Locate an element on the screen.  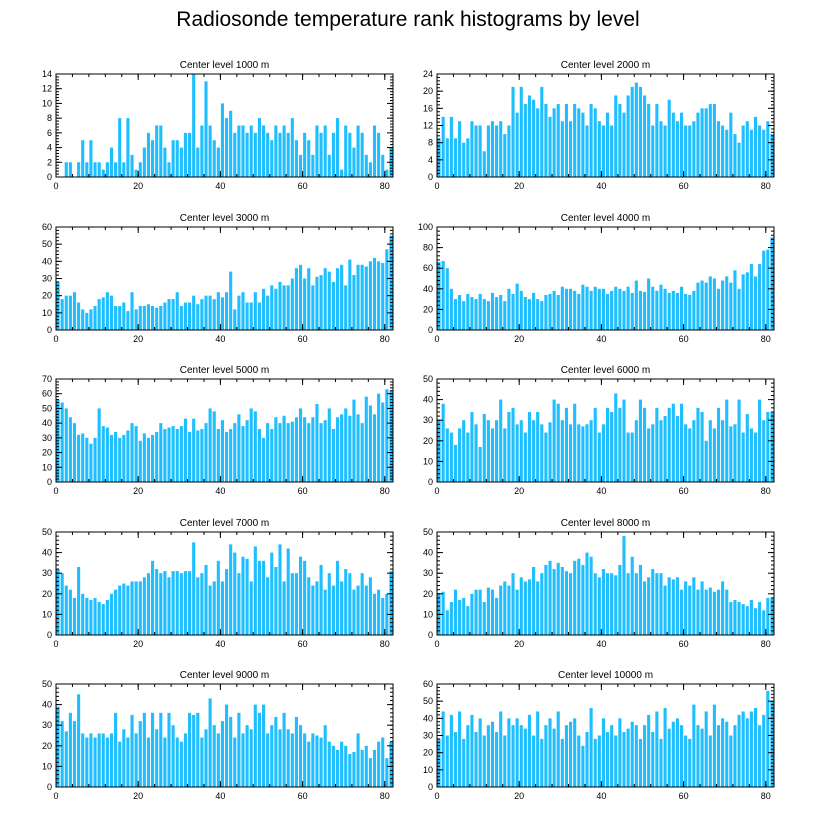
panel-title: Center level 1000 m is located at coordinates (225, 65).